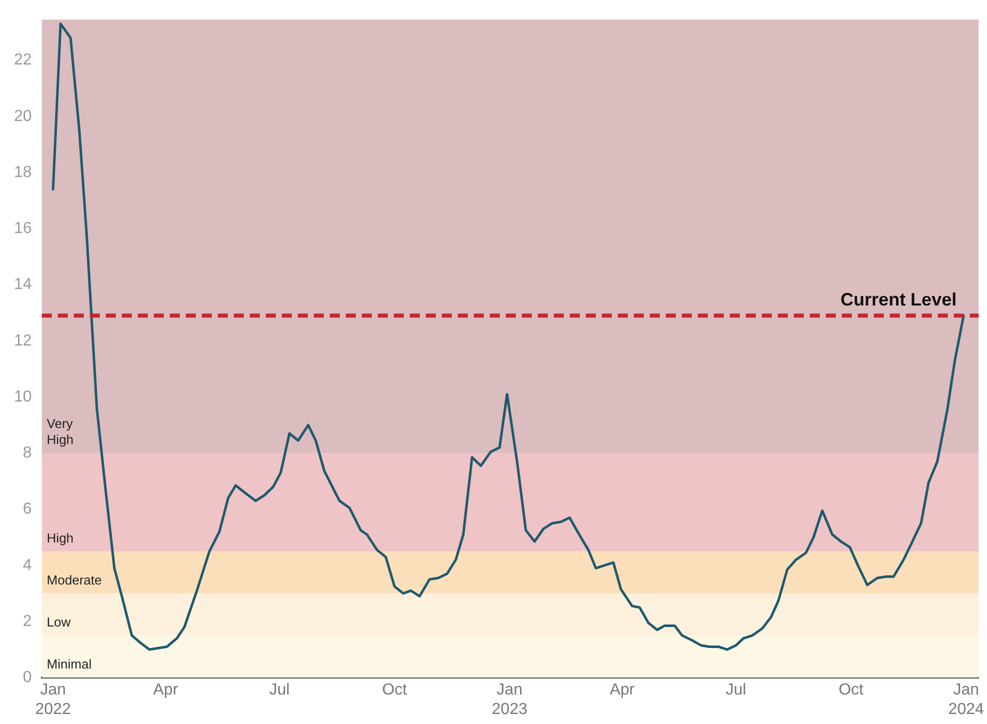 Image resolution: width=987 pixels, height=724 pixels. Describe the element at coordinates (60, 538) in the screenshot. I see `band-label: High` at that location.